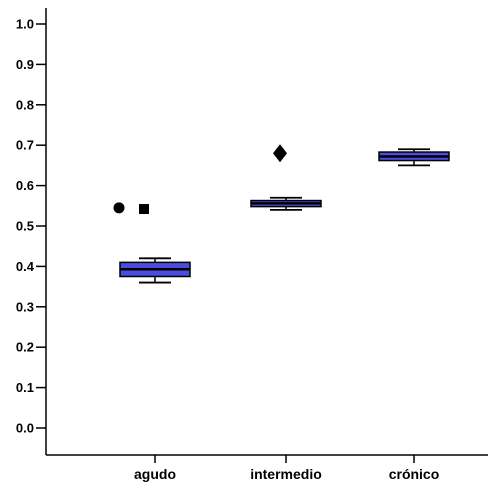 This screenshot has height=488, width=491. Describe the element at coordinates (155, 474) in the screenshot. I see `x-tick-label-0: agudo` at that location.